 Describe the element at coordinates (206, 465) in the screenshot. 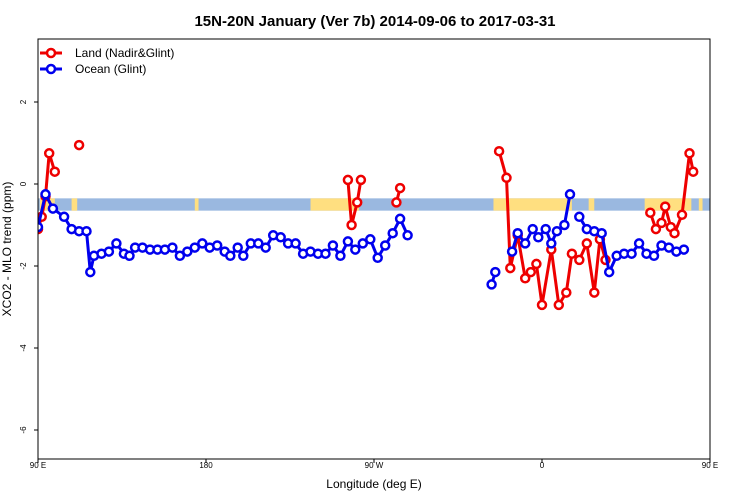

I see `x-tick-label: 180` at that location.